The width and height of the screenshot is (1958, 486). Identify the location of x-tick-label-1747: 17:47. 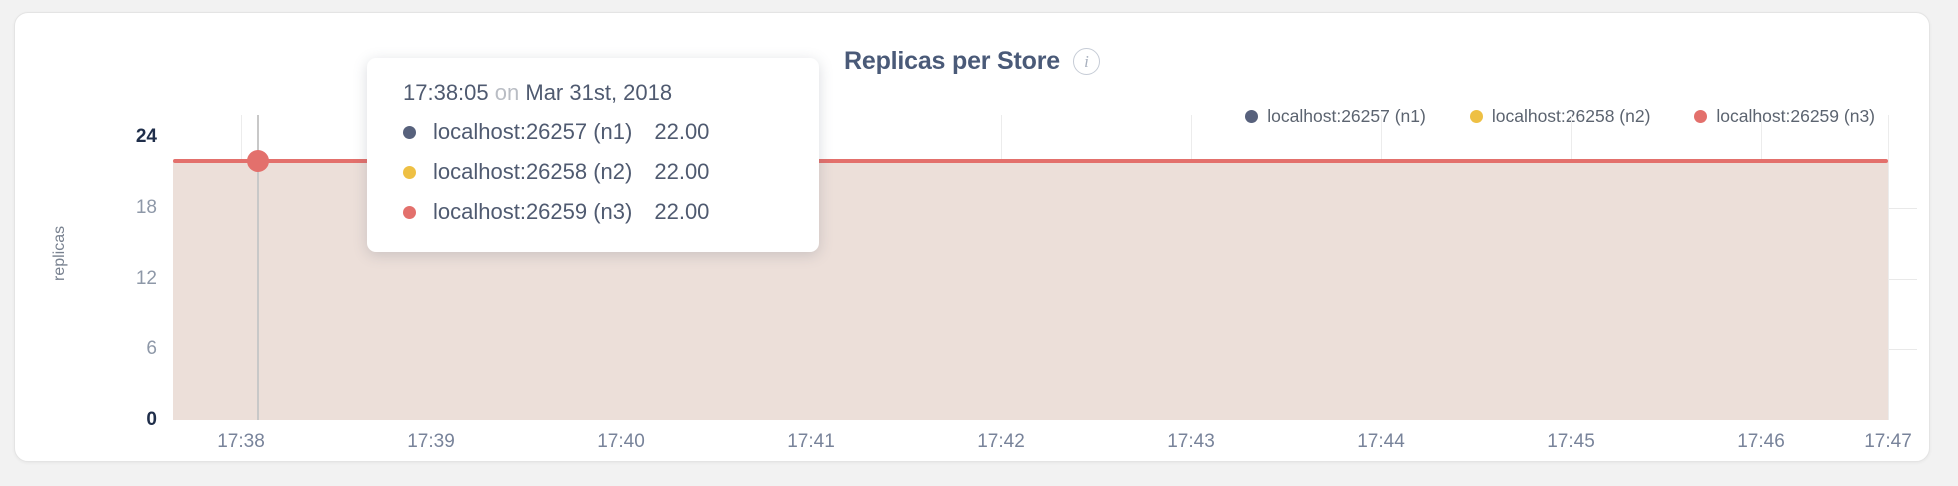
(1888, 441).